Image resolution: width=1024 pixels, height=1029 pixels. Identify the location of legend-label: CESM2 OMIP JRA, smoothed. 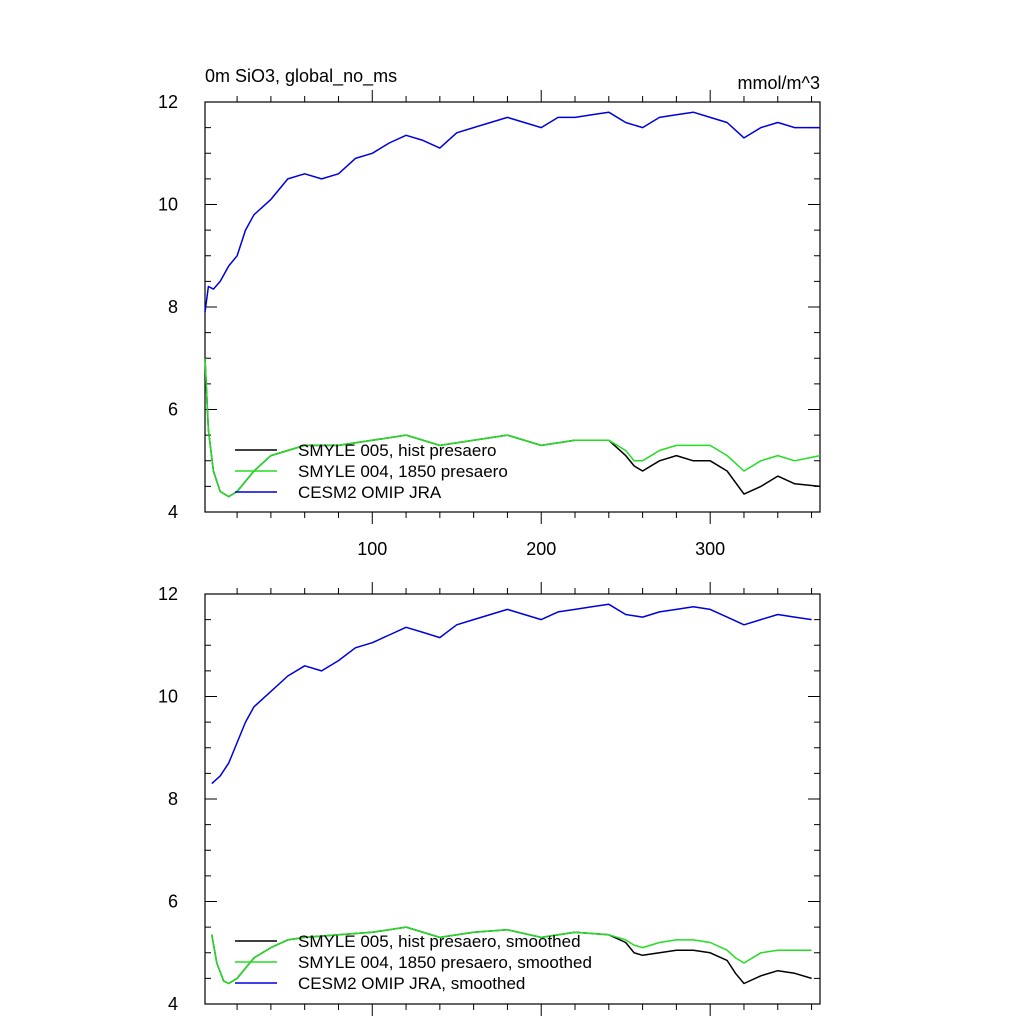
(411, 983).